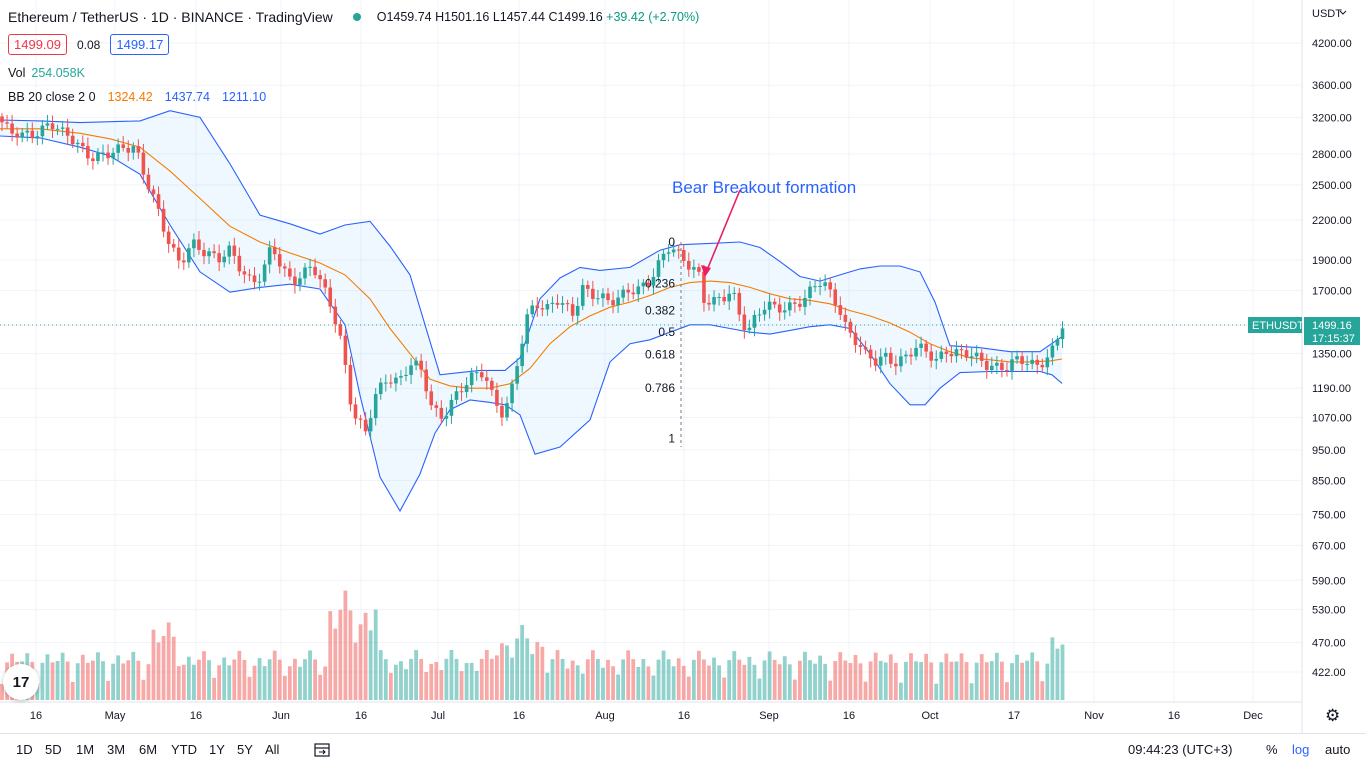 The image size is (1366, 769). Describe the element at coordinates (1332, 418) in the screenshot. I see `price-tick-label: 1070.00` at that location.